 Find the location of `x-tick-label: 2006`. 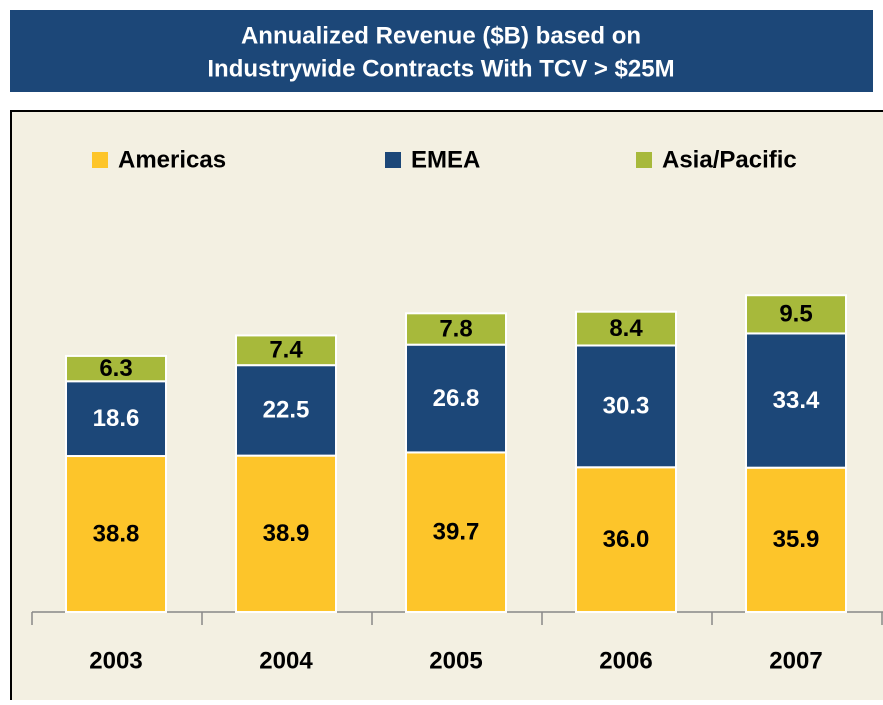

x-tick-label: 2006 is located at coordinates (625, 660).